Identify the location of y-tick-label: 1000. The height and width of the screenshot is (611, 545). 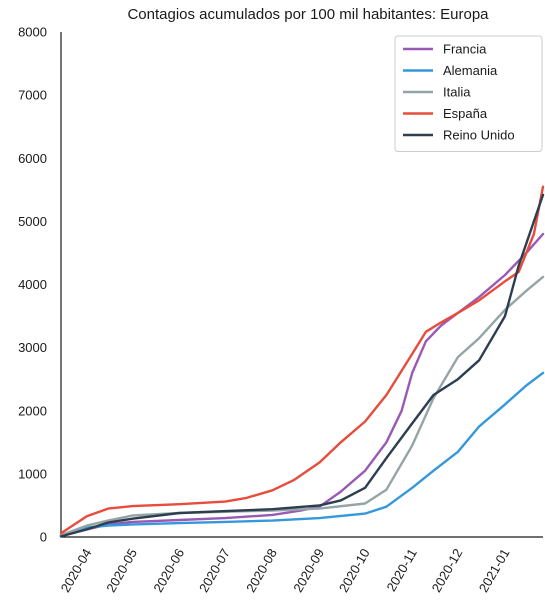
(32, 473).